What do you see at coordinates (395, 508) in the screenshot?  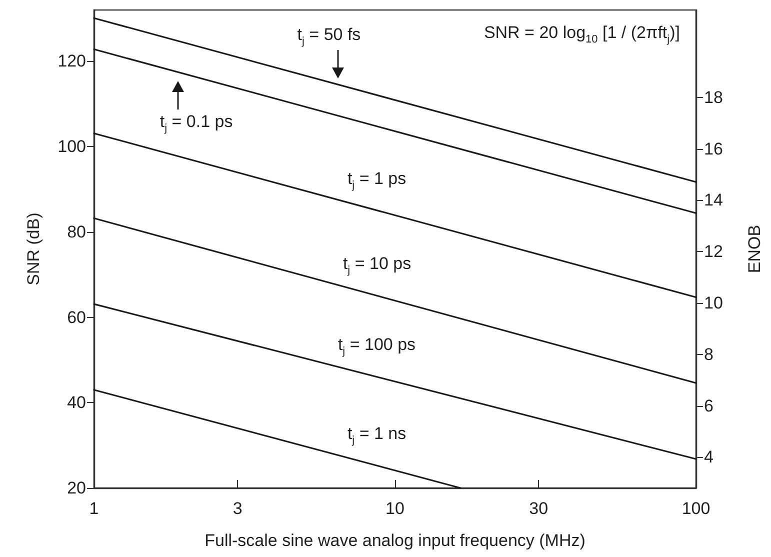 I see `x-tick-label: 10` at bounding box center [395, 508].